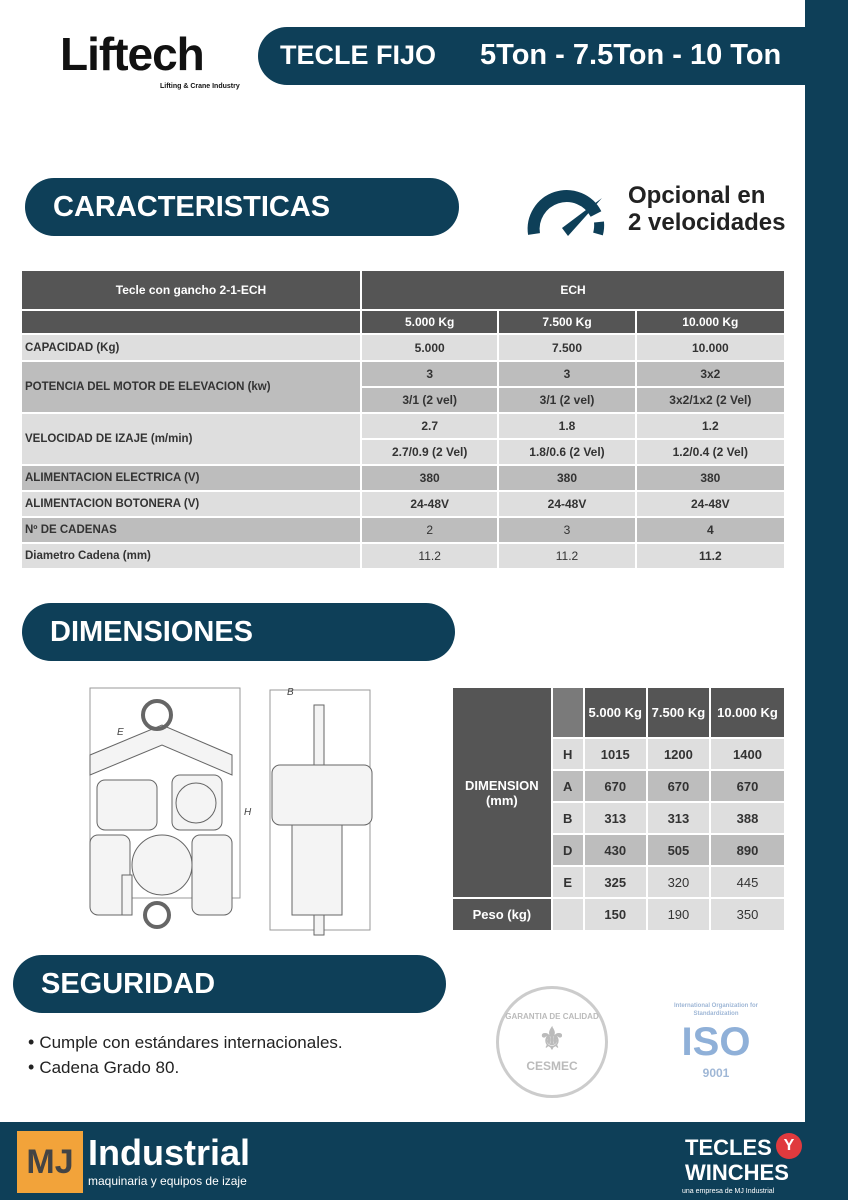 The height and width of the screenshot is (1200, 848). What do you see at coordinates (169, 1152) in the screenshot?
I see `industrial-text: Industrial` at bounding box center [169, 1152].